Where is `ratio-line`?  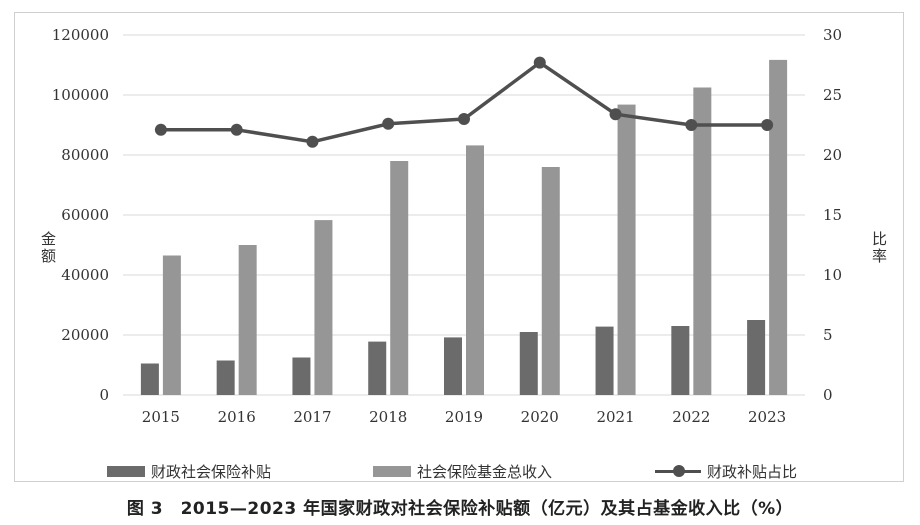 ratio-line is located at coordinates (464, 102).